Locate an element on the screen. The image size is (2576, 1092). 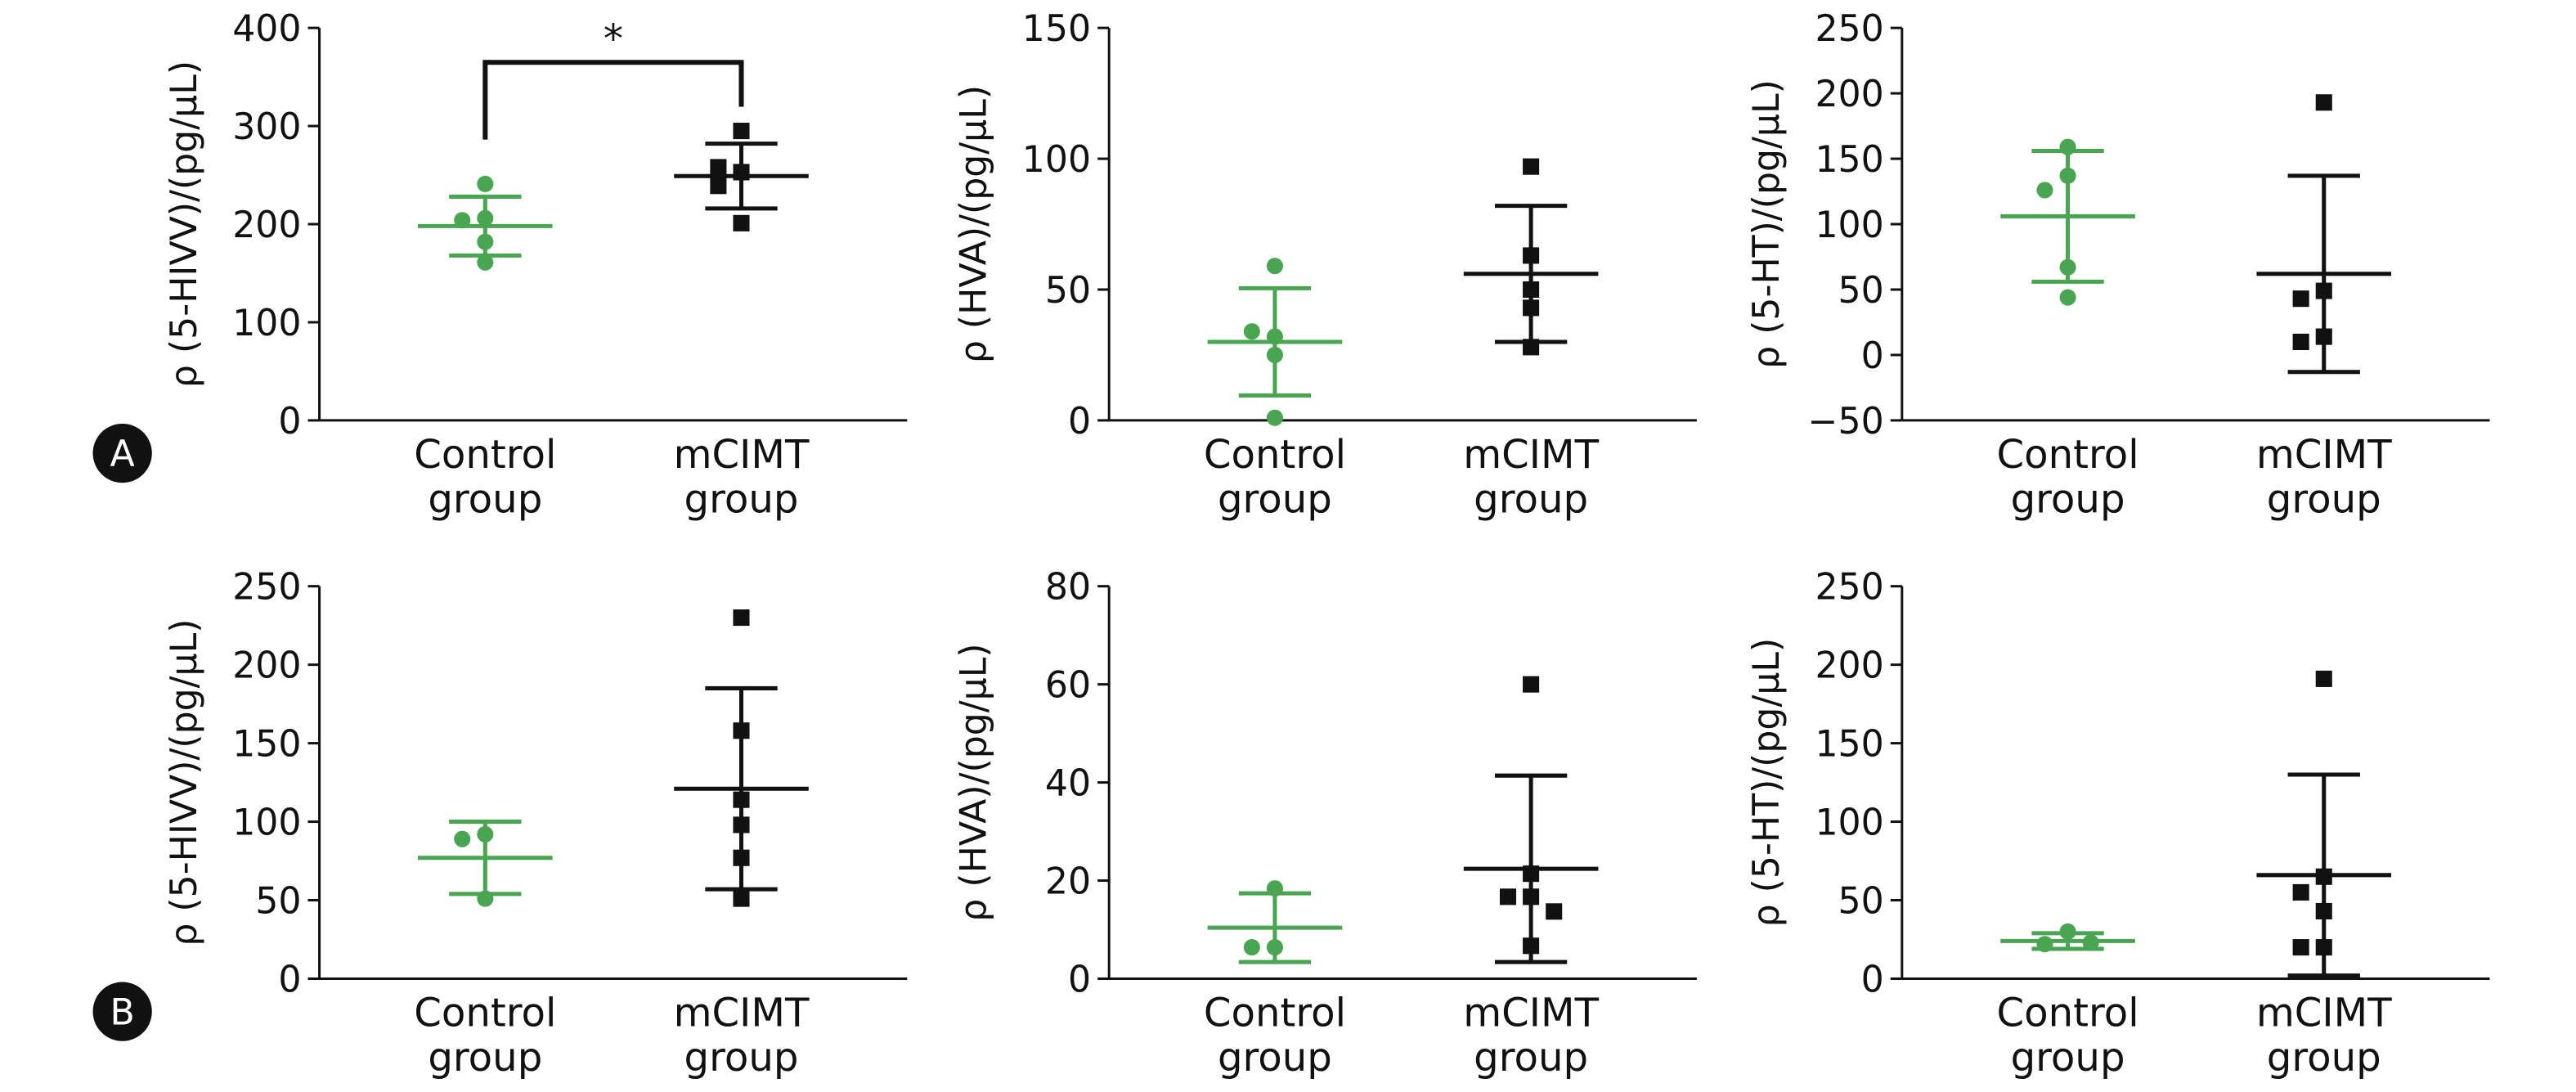
panel-label: A is located at coordinates (122, 455).